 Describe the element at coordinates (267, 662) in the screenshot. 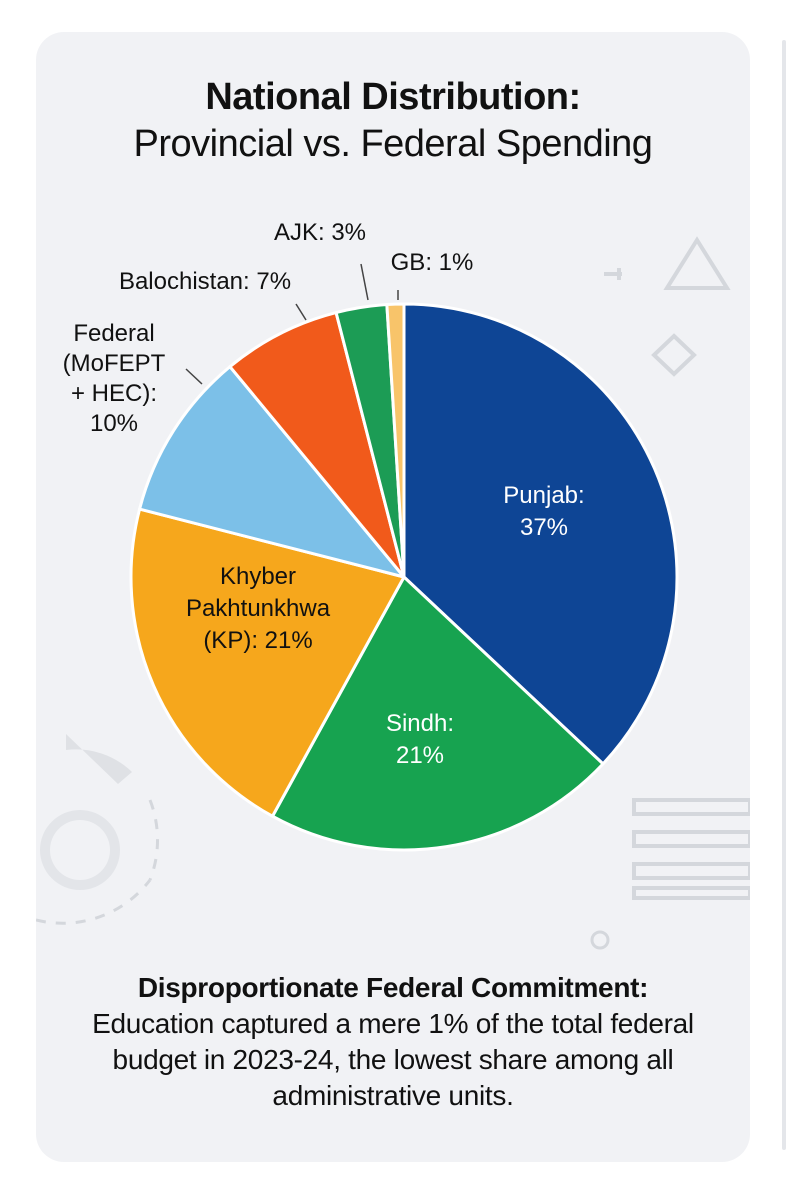

I see `pie-slice-khyber-pakhtunkhwa-kp` at that location.